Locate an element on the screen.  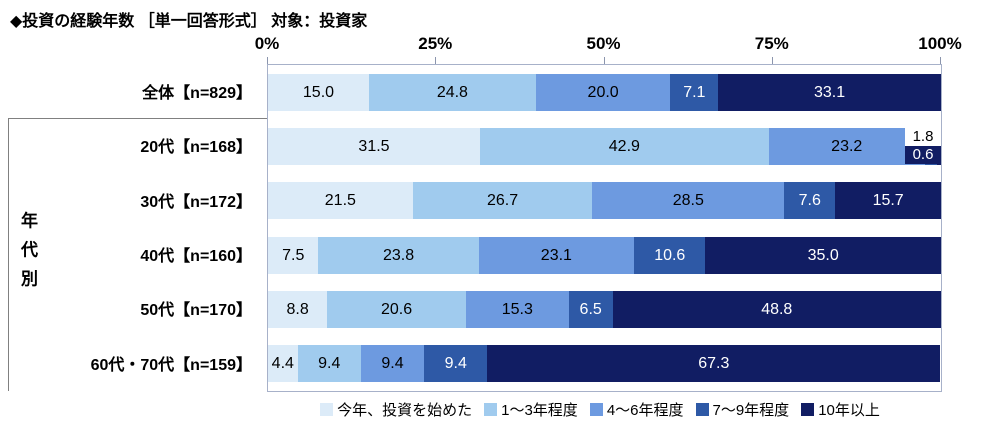
bar-segment: 26.7 is located at coordinates (502, 201).